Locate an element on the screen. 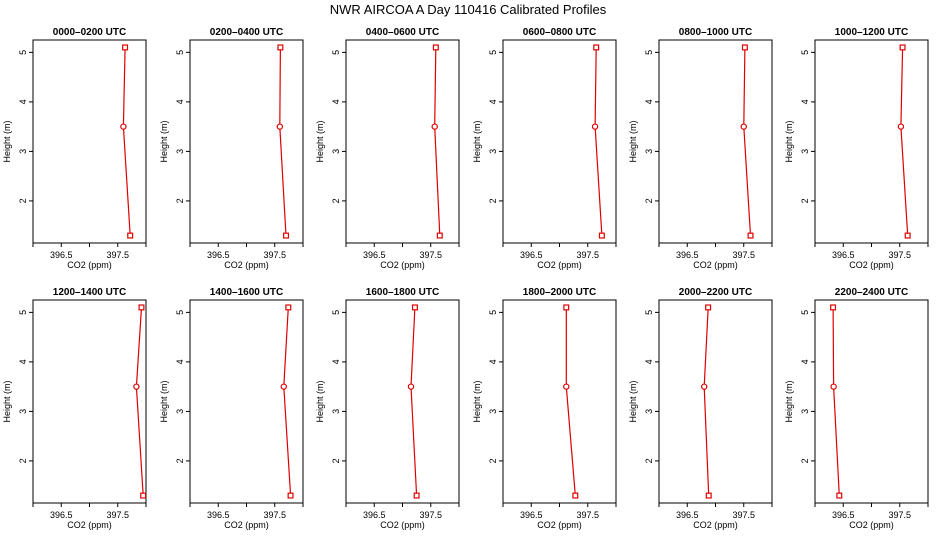  panel-title: 1000–1200 UTC is located at coordinates (871, 32).